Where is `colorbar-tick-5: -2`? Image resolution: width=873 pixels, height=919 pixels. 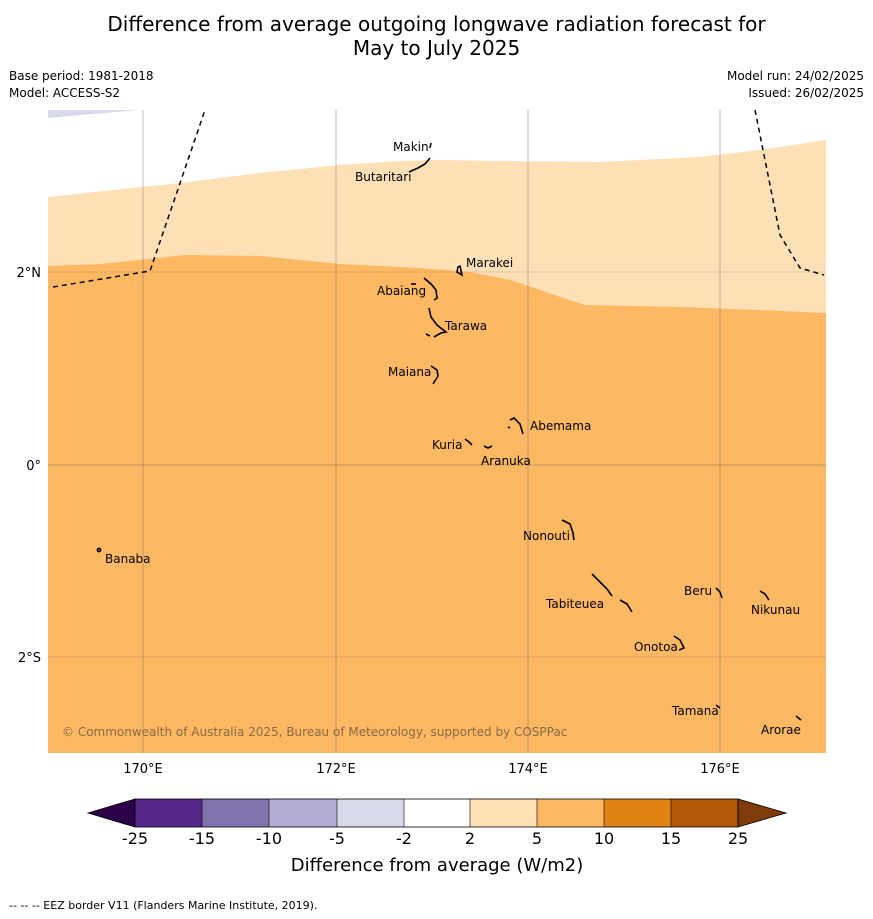
colorbar-tick-5: -2 is located at coordinates (404, 838).